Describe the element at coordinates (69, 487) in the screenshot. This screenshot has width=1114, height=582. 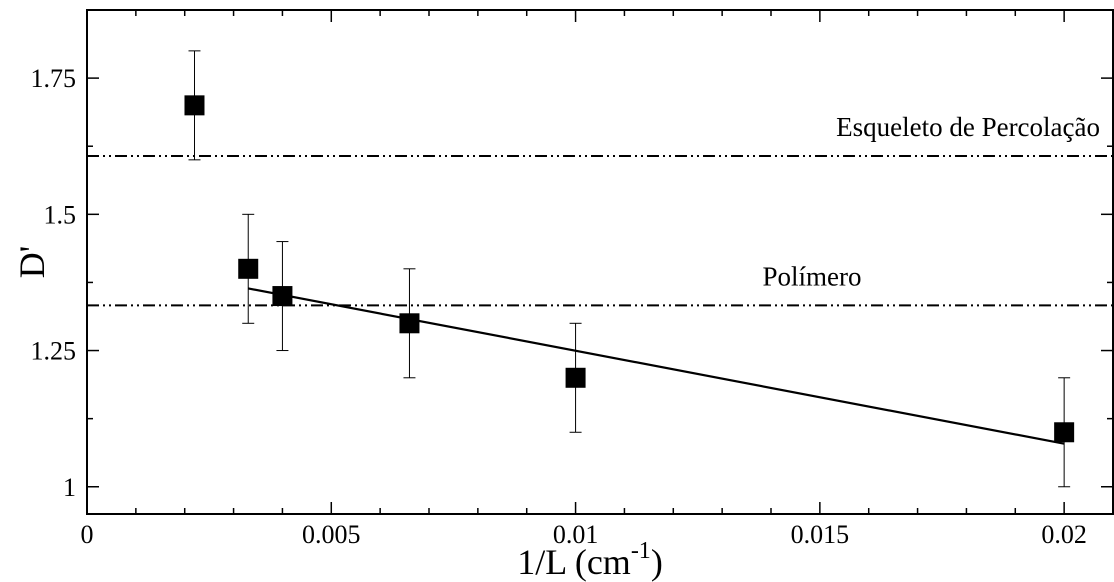
I see `y-tick-label: 1` at that location.